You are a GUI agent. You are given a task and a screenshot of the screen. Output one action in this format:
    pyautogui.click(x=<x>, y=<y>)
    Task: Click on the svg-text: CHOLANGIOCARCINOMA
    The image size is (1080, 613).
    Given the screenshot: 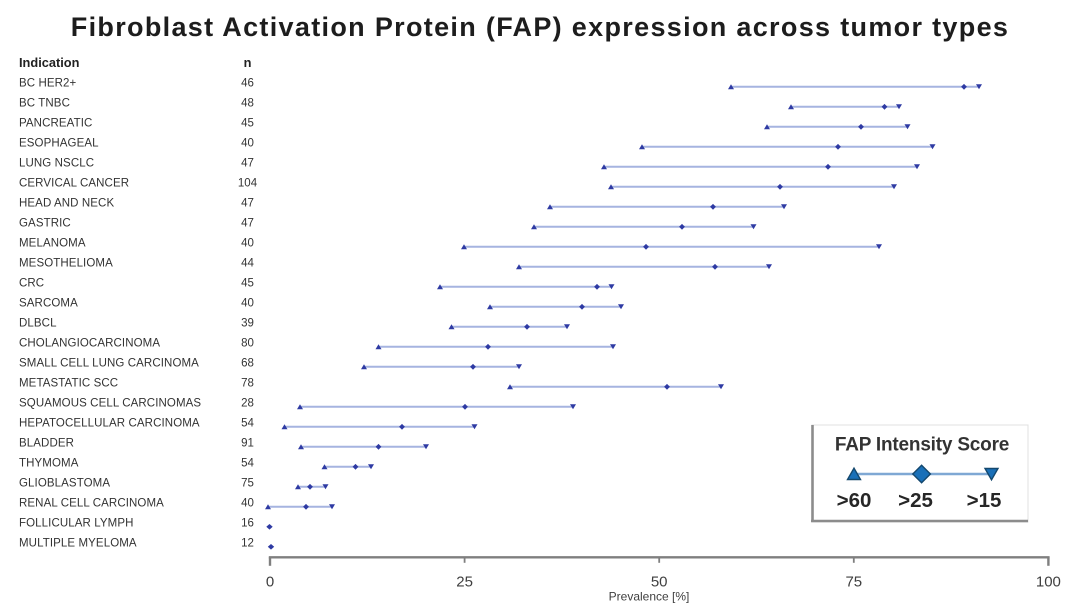 What is the action you would take?
    pyautogui.click(x=89, y=343)
    